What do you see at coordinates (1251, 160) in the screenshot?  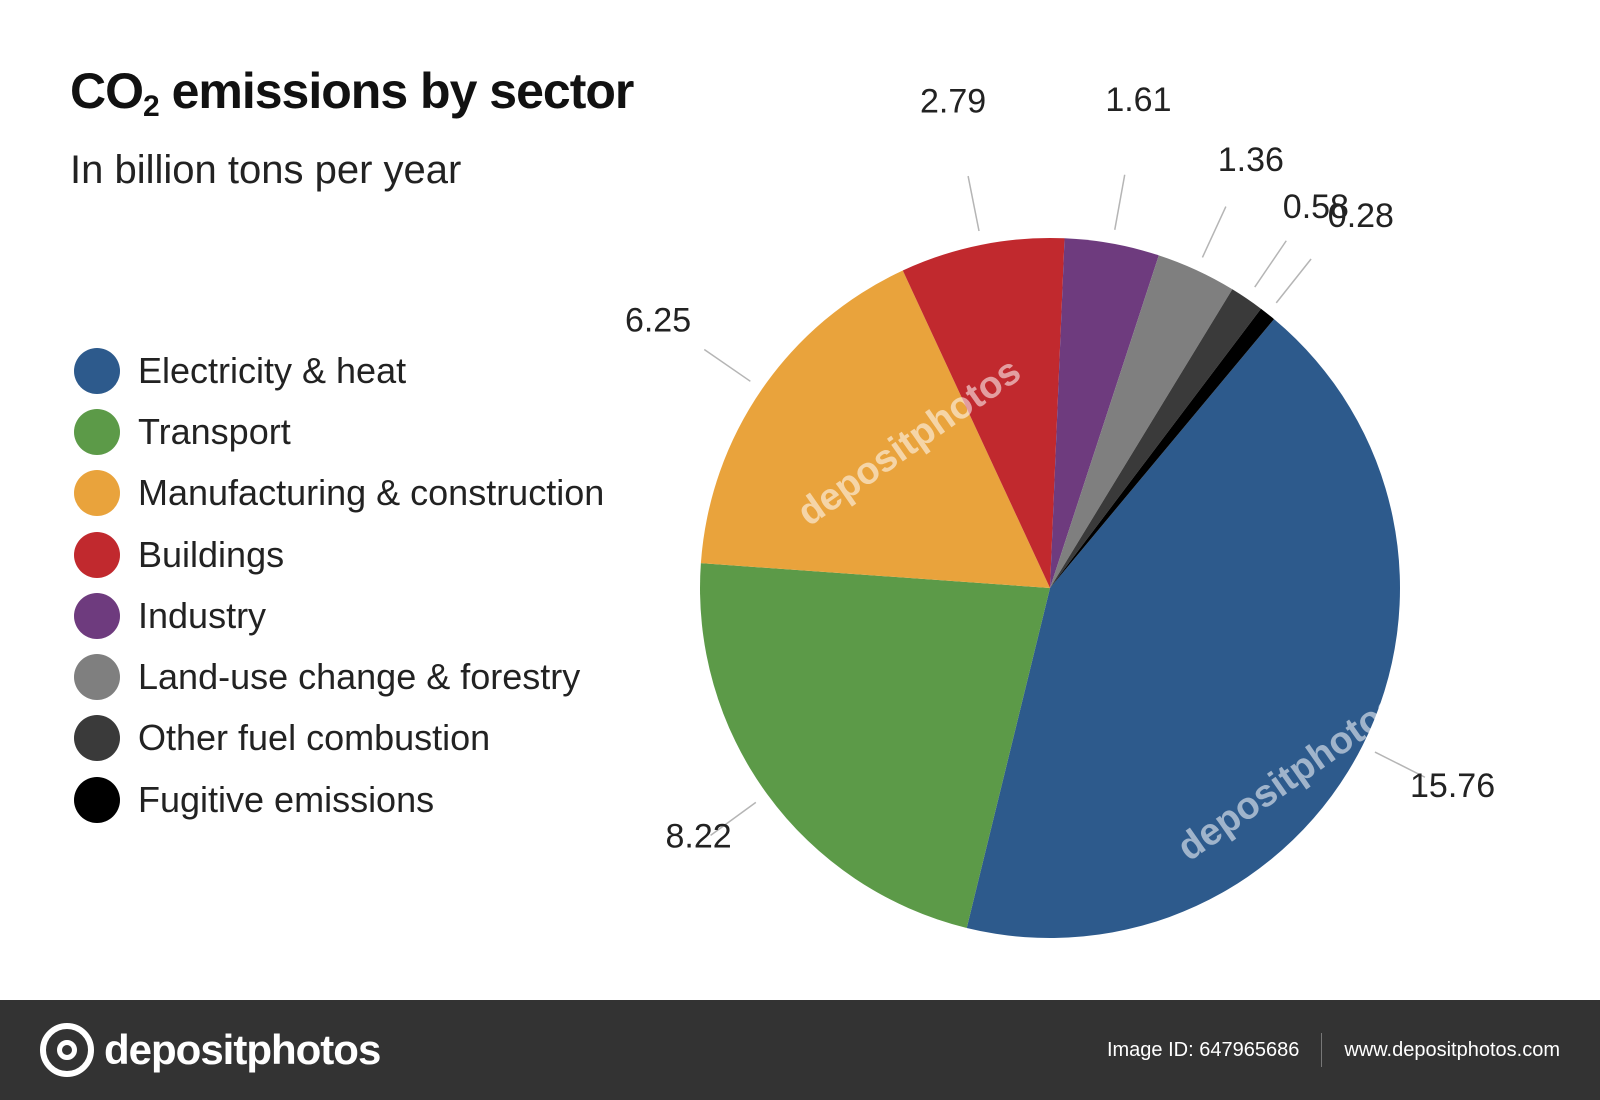 I see `data-label: 1.36` at bounding box center [1251, 160].